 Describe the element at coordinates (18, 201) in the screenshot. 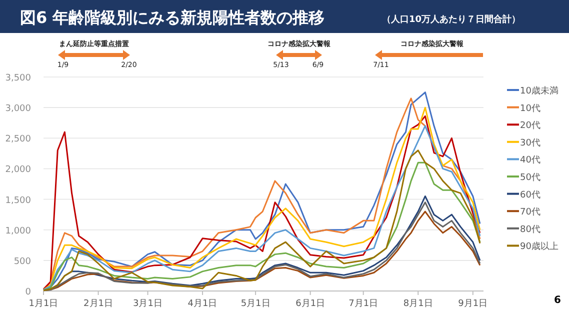

I see `y-tick-label: 1,500` at that location.